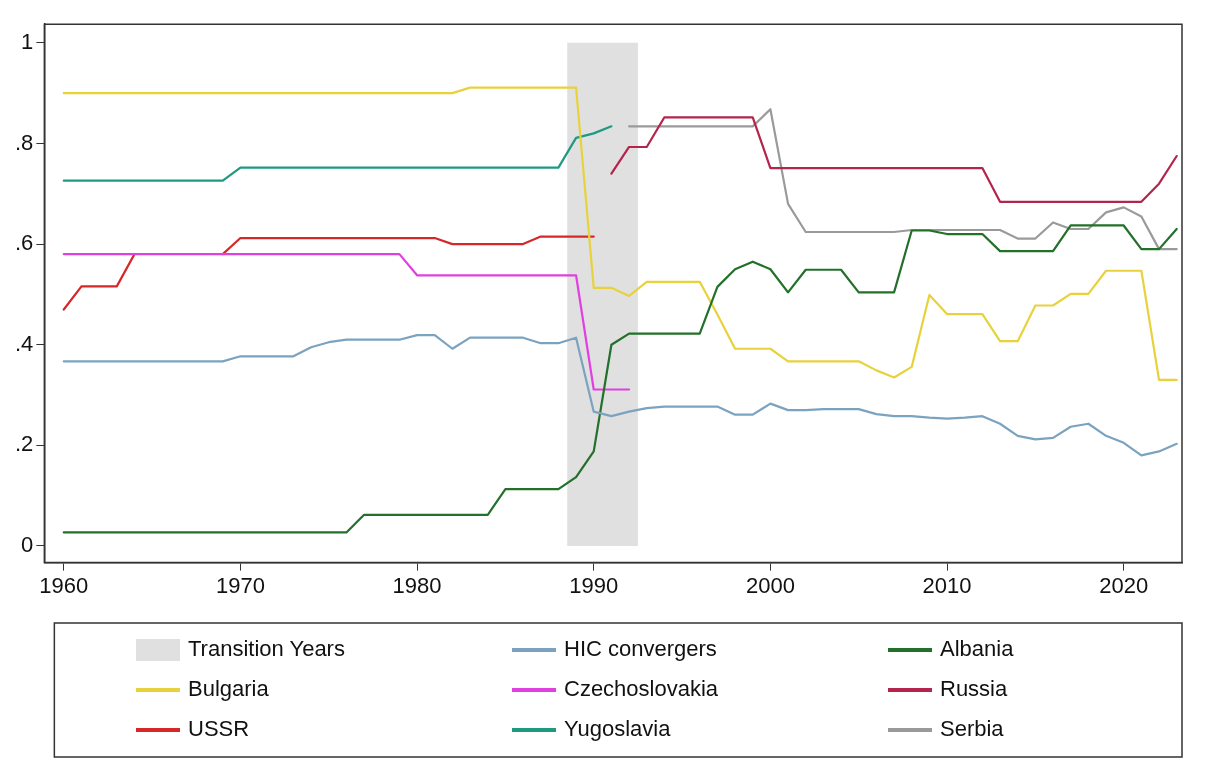 Image resolution: width=1209 pixels, height=782 pixels. I want to click on y-tick-label: .6, so click(24, 243).